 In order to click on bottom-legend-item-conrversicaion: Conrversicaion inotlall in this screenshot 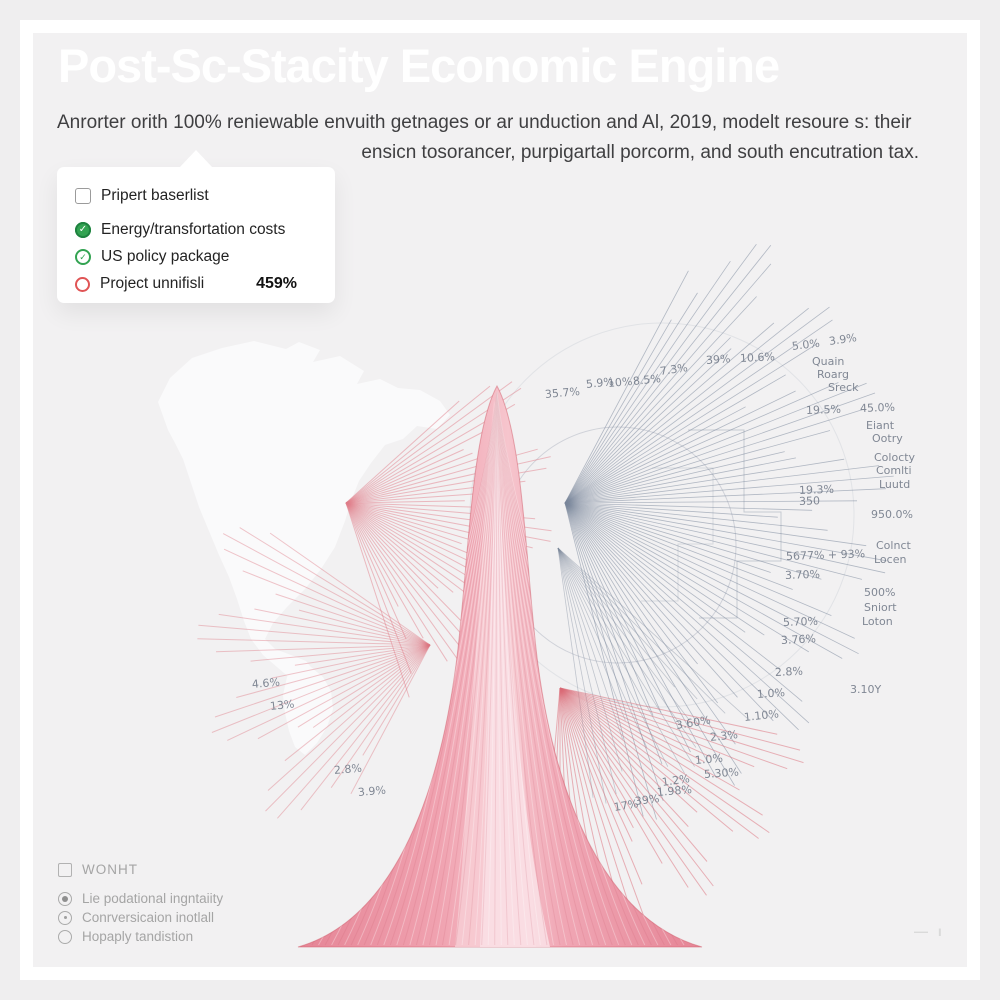, I will do `click(140, 917)`.